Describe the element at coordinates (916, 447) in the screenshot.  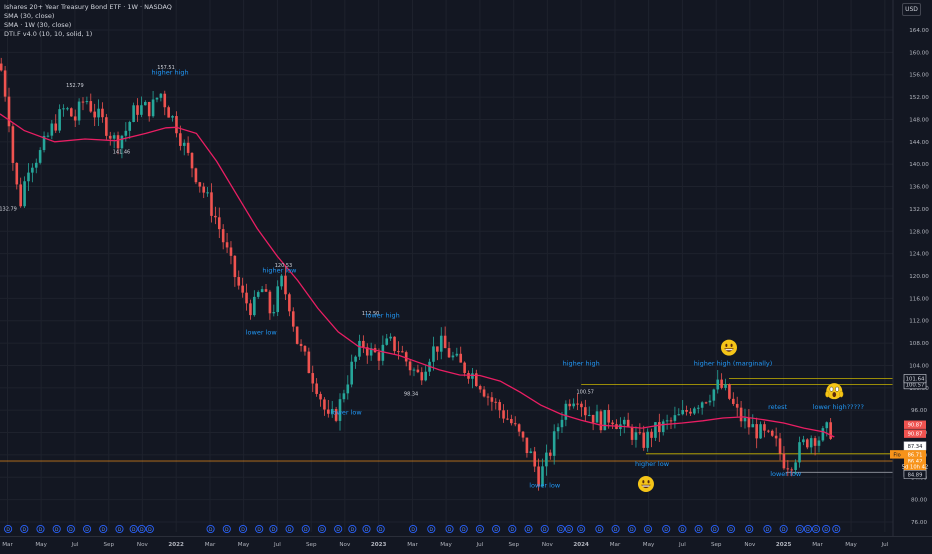
I see `current-price-text: 87.34` at that location.